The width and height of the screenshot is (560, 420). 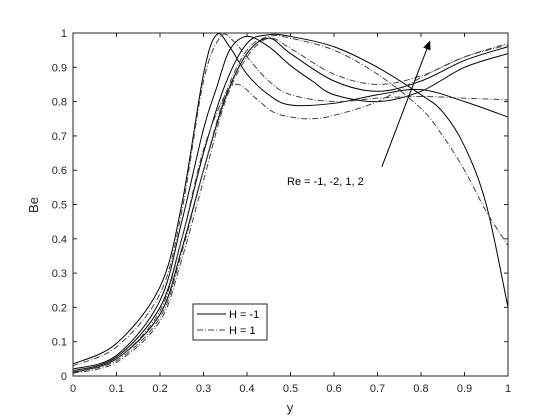 I want to click on x-axis-label: y, so click(x=290, y=407).